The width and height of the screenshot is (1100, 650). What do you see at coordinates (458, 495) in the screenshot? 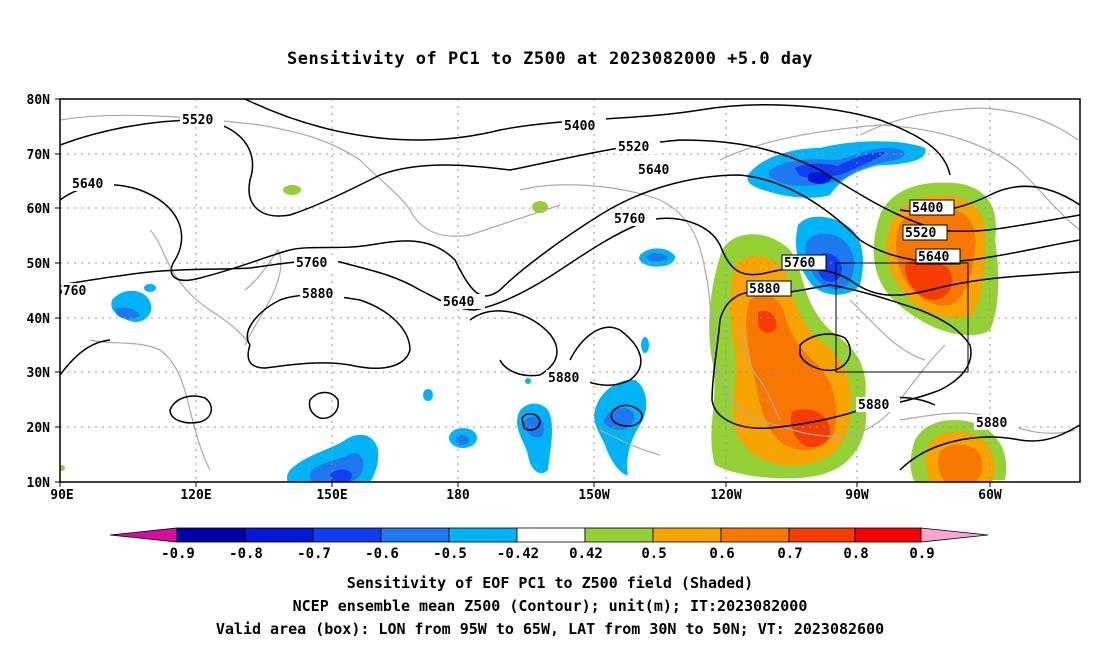
I see `lon-label: 180` at bounding box center [458, 495].